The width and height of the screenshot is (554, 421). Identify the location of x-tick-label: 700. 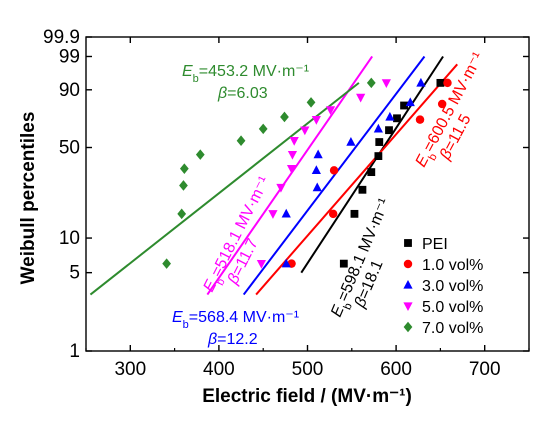
(485, 369).